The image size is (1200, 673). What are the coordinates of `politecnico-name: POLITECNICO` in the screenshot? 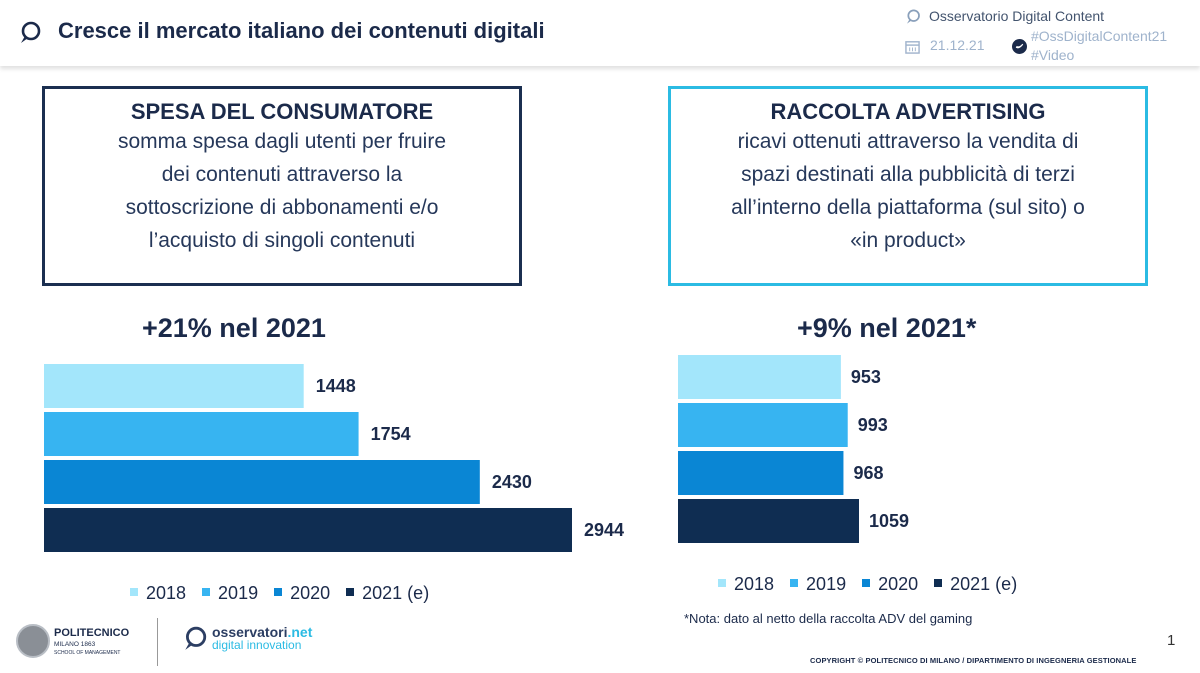 It's located at (92, 633).